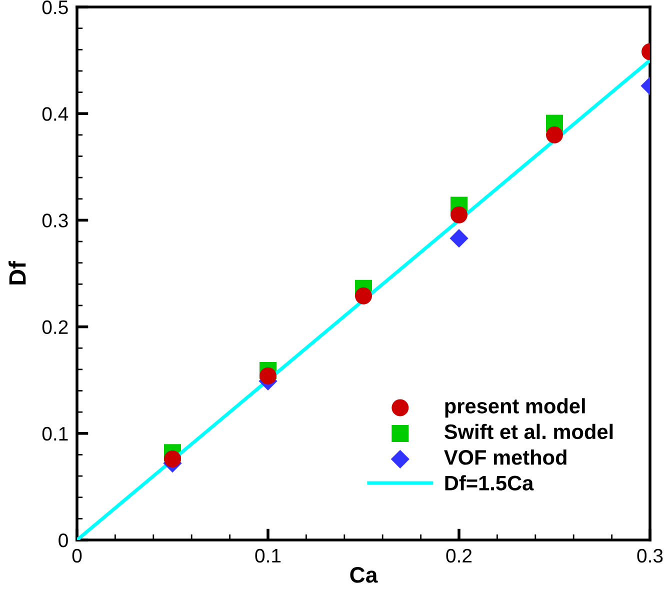 This screenshot has width=664, height=590. Describe the element at coordinates (63, 540) in the screenshot. I see `y-tick-label: 0` at that location.